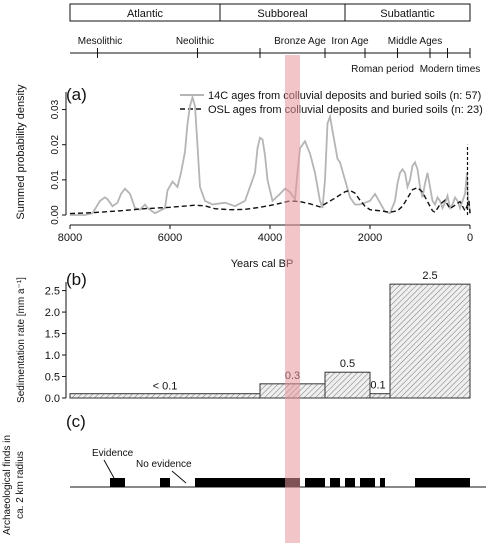  Describe the element at coordinates (76, 421) in the screenshot. I see `panel-c-label: (c)` at that location.